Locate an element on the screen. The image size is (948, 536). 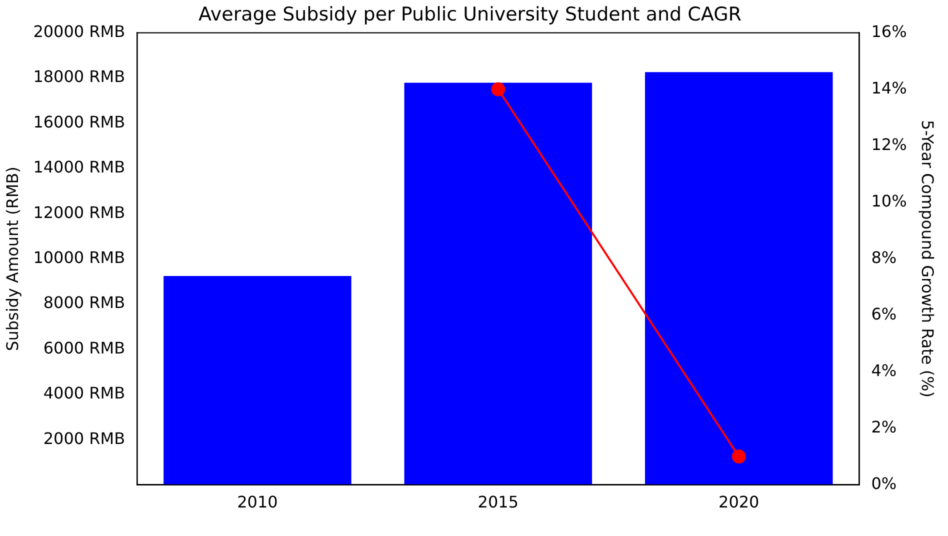
y-tick-label: 20000 RMB is located at coordinates (79, 31).